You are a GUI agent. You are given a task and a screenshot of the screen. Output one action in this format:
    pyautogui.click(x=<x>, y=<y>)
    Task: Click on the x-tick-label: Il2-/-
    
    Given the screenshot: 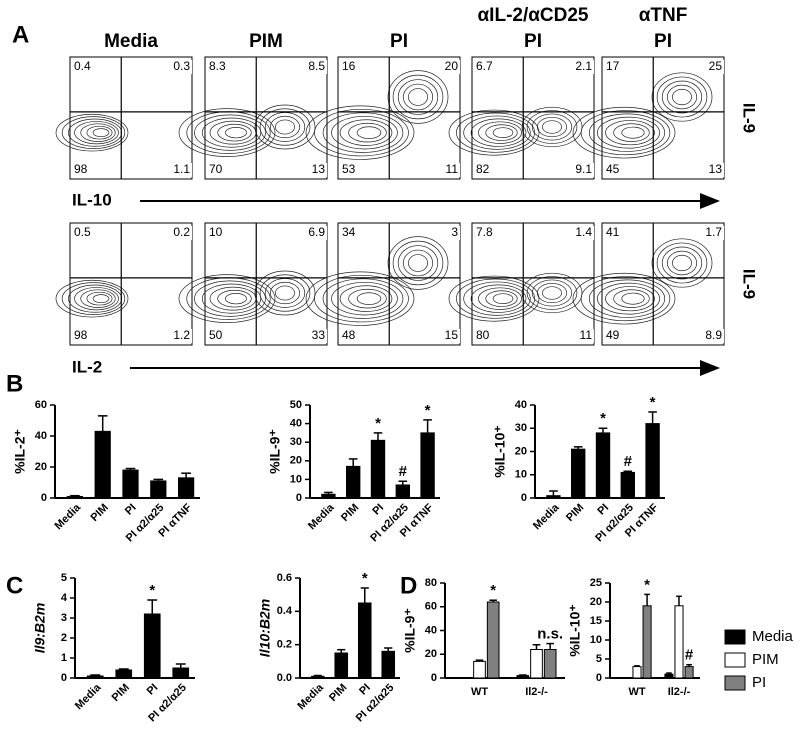 What is the action you would take?
    pyautogui.click(x=679, y=692)
    